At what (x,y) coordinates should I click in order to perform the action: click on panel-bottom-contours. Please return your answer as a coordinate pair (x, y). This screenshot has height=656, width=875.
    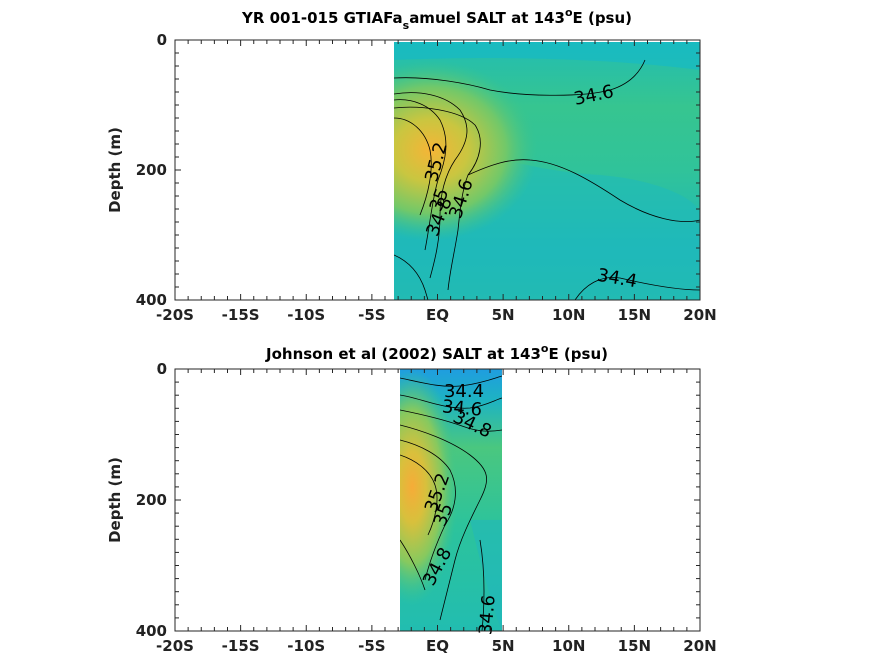
    Looking at the image, I should click on (451, 503).